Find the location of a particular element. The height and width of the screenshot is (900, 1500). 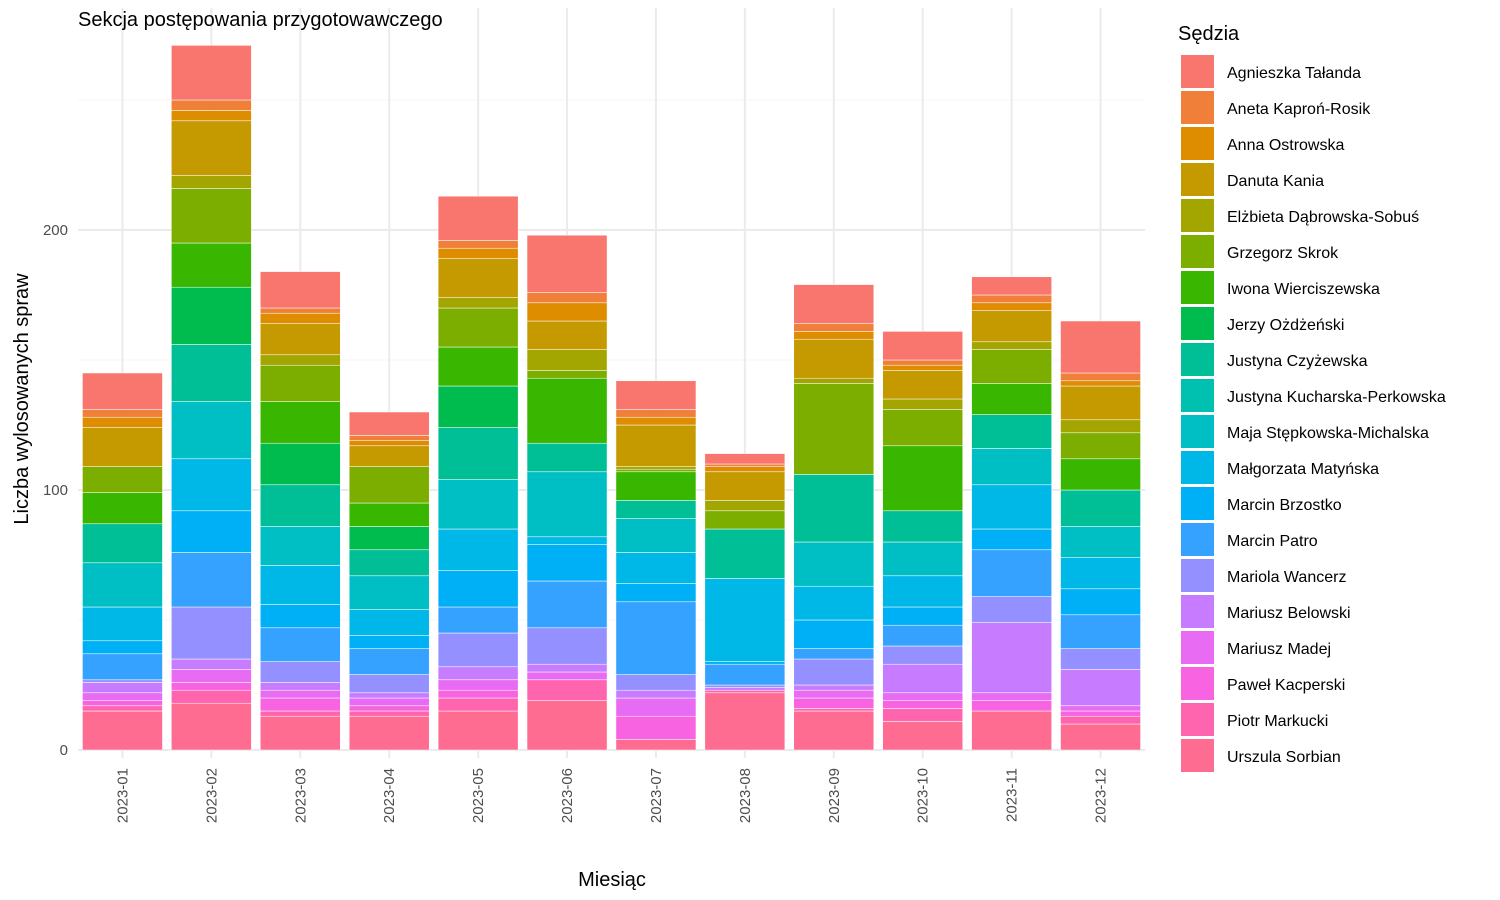

legend-label-10: Maja Stępkowska-Michalska is located at coordinates (1328, 433).